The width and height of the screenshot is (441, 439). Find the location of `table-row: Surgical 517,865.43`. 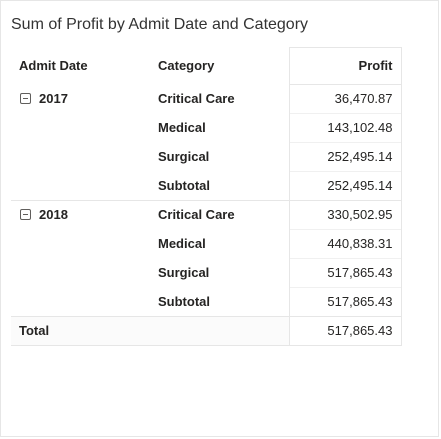

table-row: Surgical 517,865.43 is located at coordinates (206, 273).